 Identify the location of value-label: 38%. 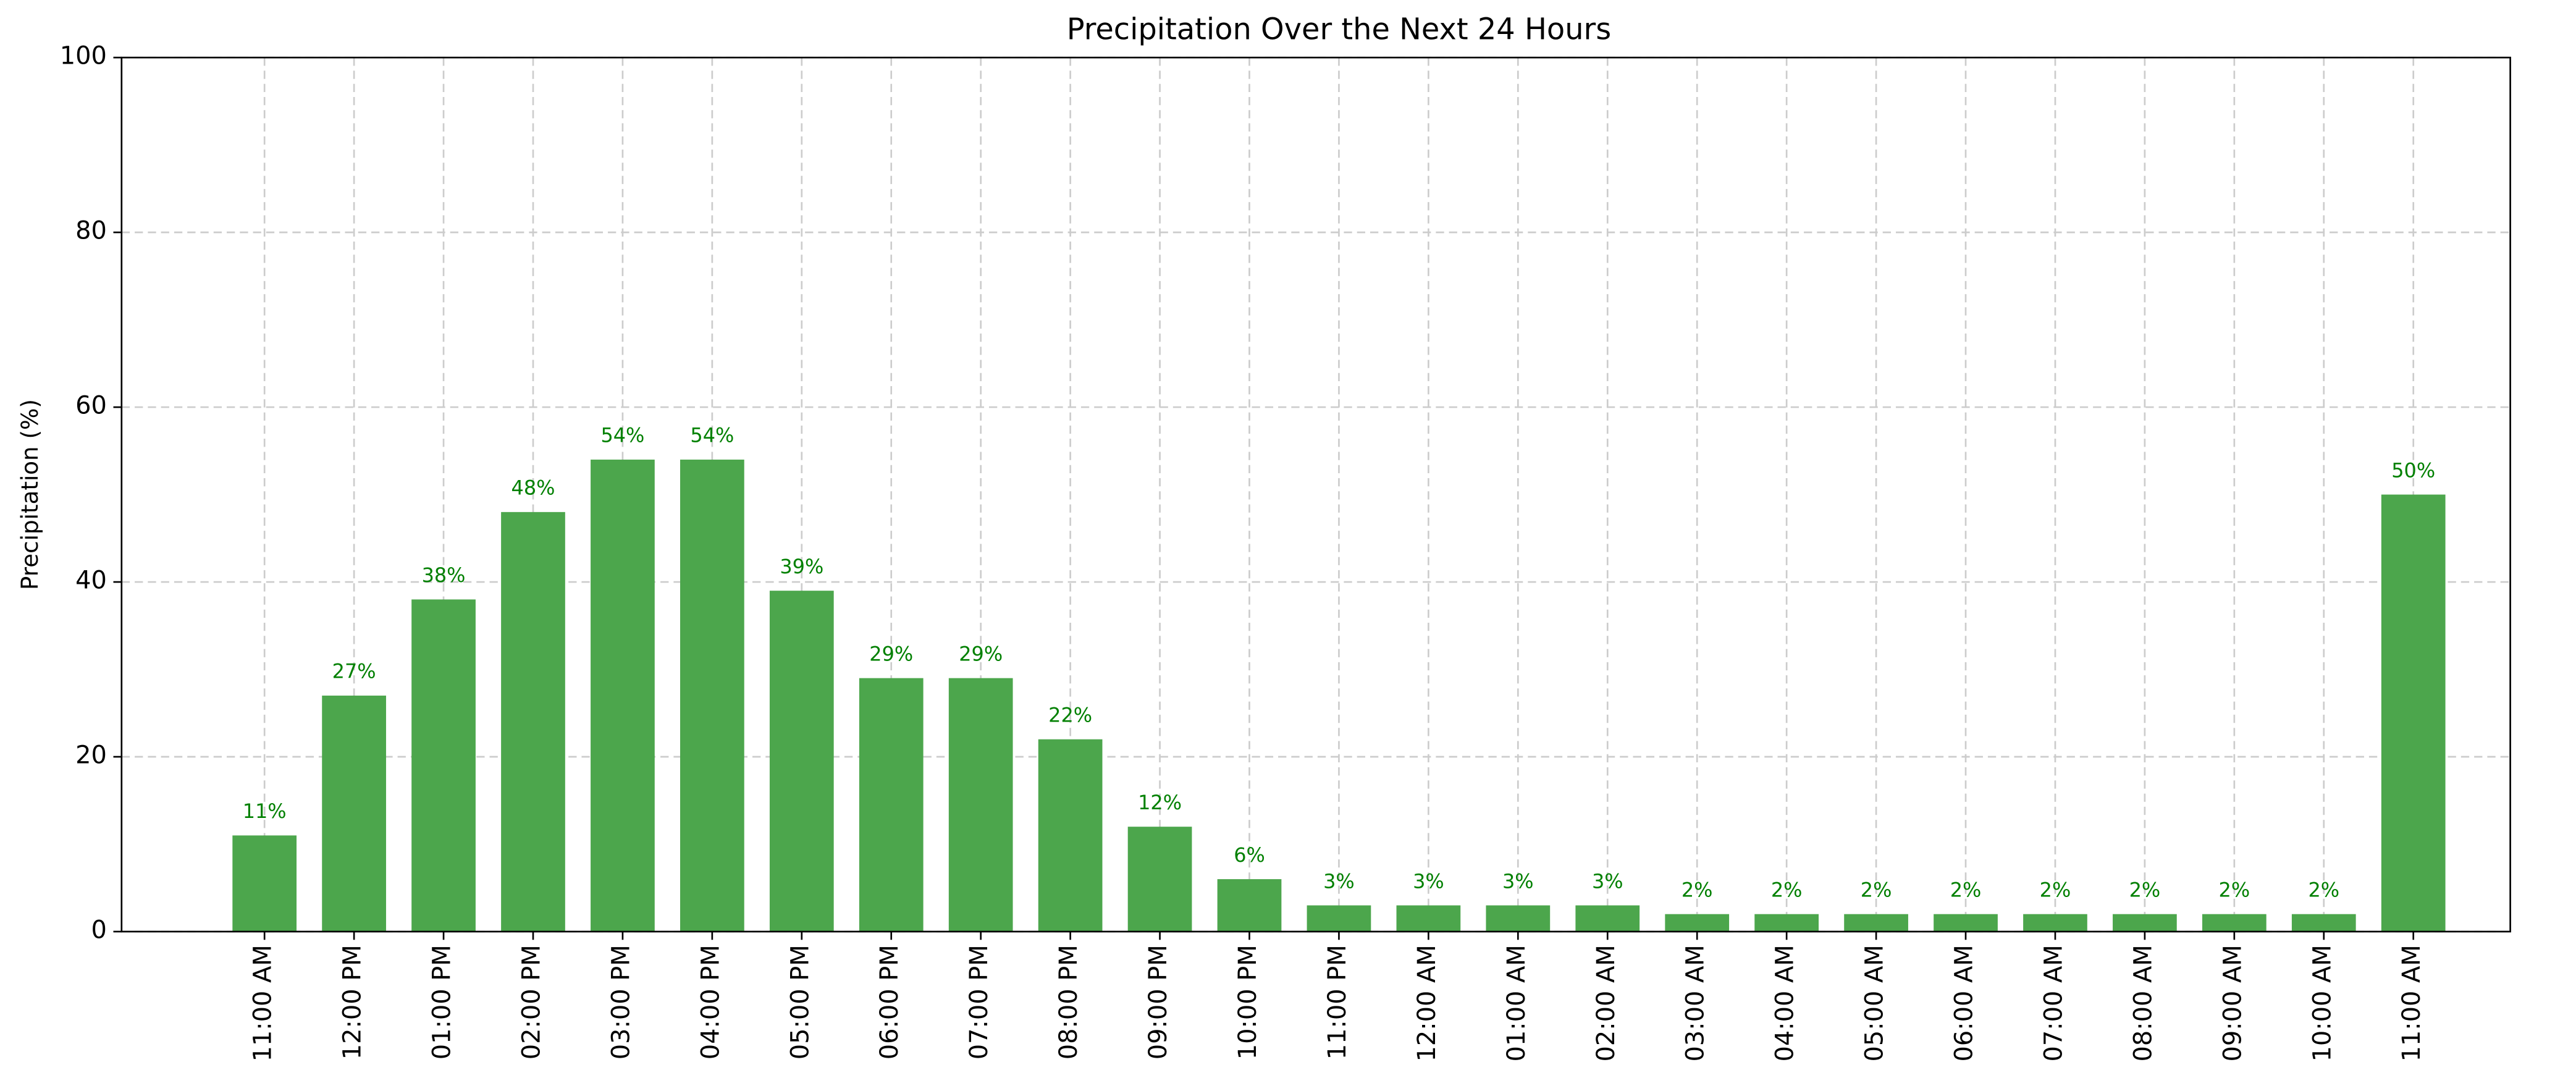
(444, 575).